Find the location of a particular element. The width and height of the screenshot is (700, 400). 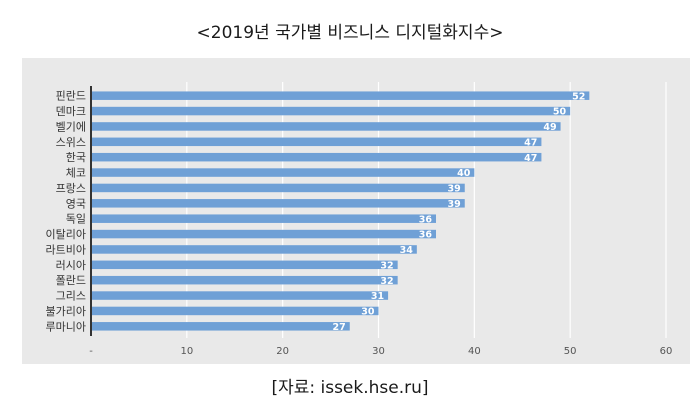

x-tick-label: 20 is located at coordinates (282, 351).